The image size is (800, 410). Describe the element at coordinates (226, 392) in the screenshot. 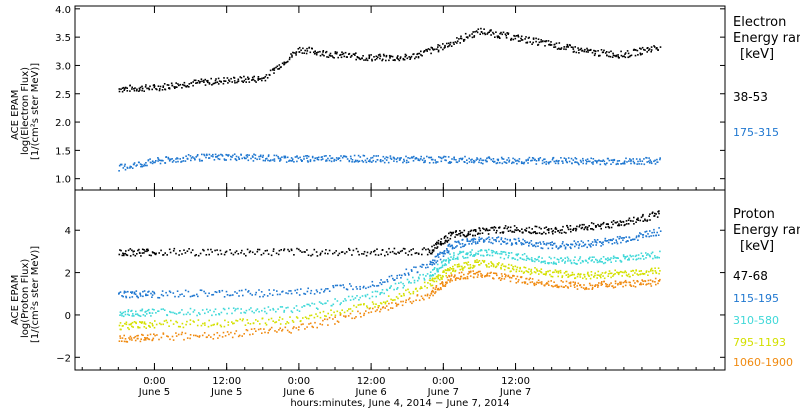

I see `x-tick-day: June 5` at that location.